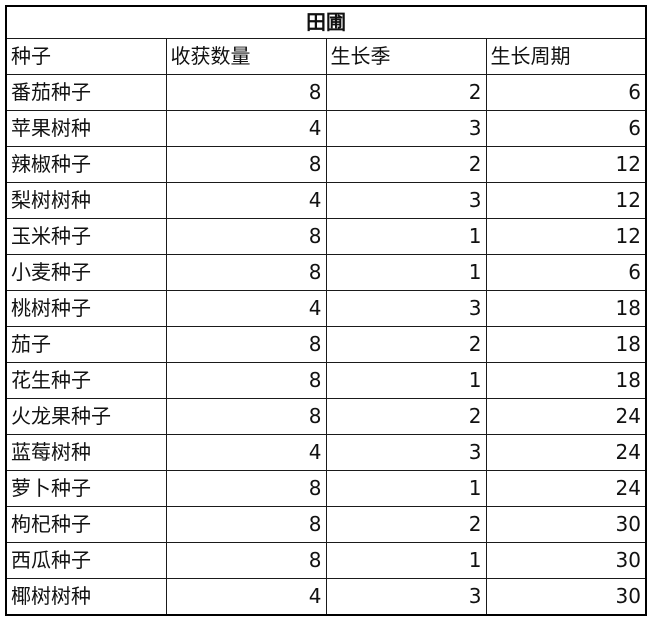  Describe the element at coordinates (86, 128) in the screenshot. I see `seed-name-cell: 苹果树种` at that location.